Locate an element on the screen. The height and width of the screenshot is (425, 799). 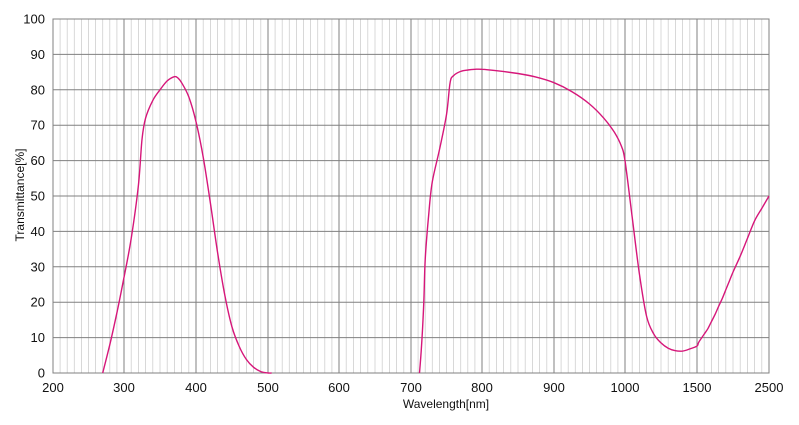
y-tick-label: 40 is located at coordinates (38, 231).